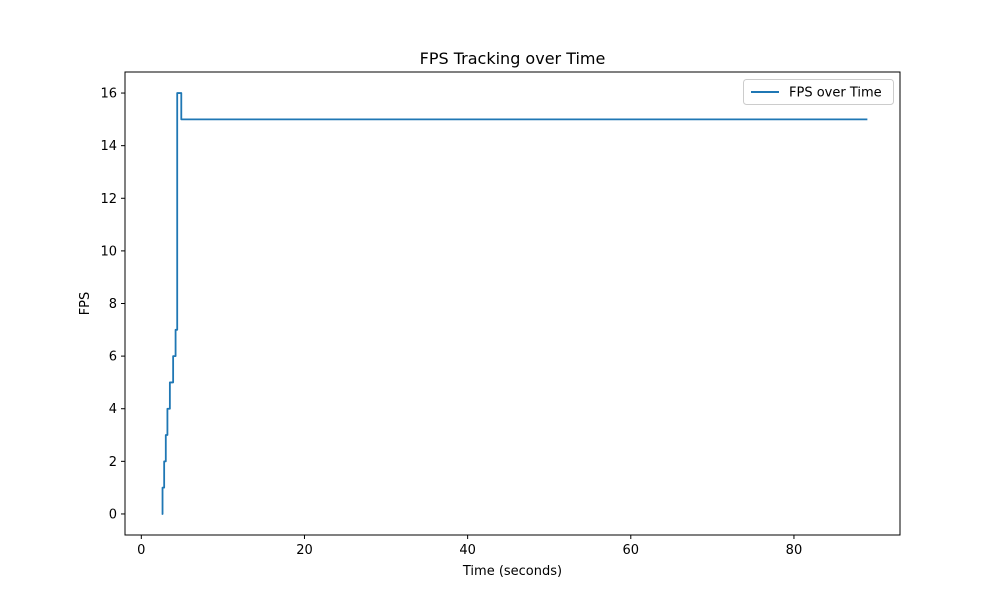  I want to click on y-tick-label: 10, so click(108, 251).